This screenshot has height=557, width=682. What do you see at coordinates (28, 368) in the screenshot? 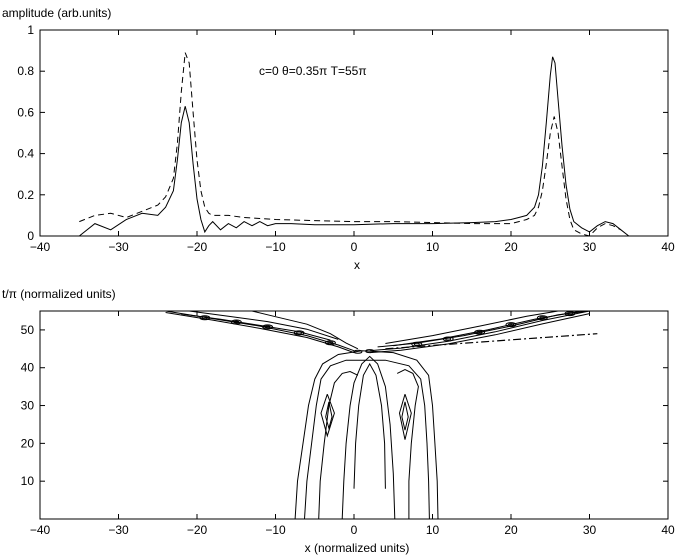
I see `bottom-ytick-label: 40` at bounding box center [28, 368].